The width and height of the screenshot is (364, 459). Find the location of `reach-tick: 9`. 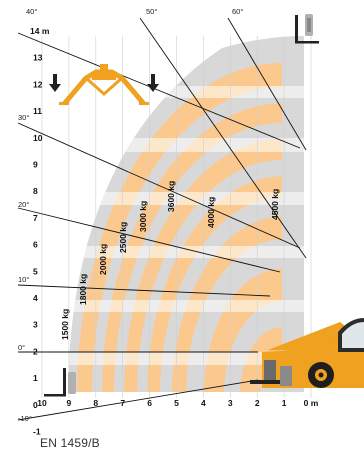

reach-tick: 9 is located at coordinates (69, 403).